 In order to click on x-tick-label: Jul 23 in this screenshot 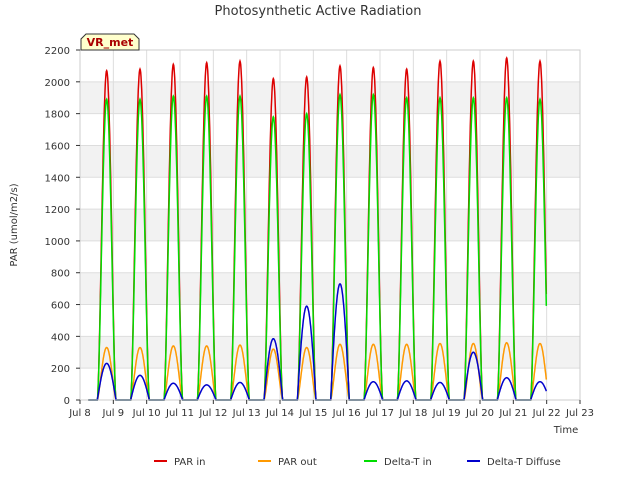, I will do `click(579, 413)`.